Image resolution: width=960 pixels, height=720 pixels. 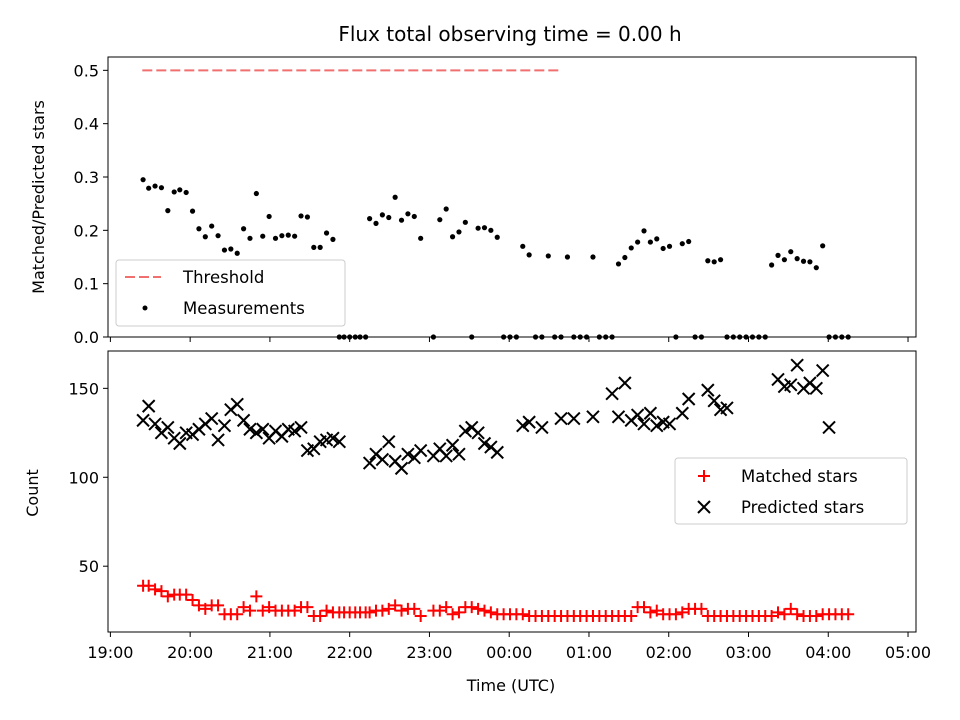 I want to click on predicted-stars-legend-label: Predicted stars, so click(x=802, y=507).